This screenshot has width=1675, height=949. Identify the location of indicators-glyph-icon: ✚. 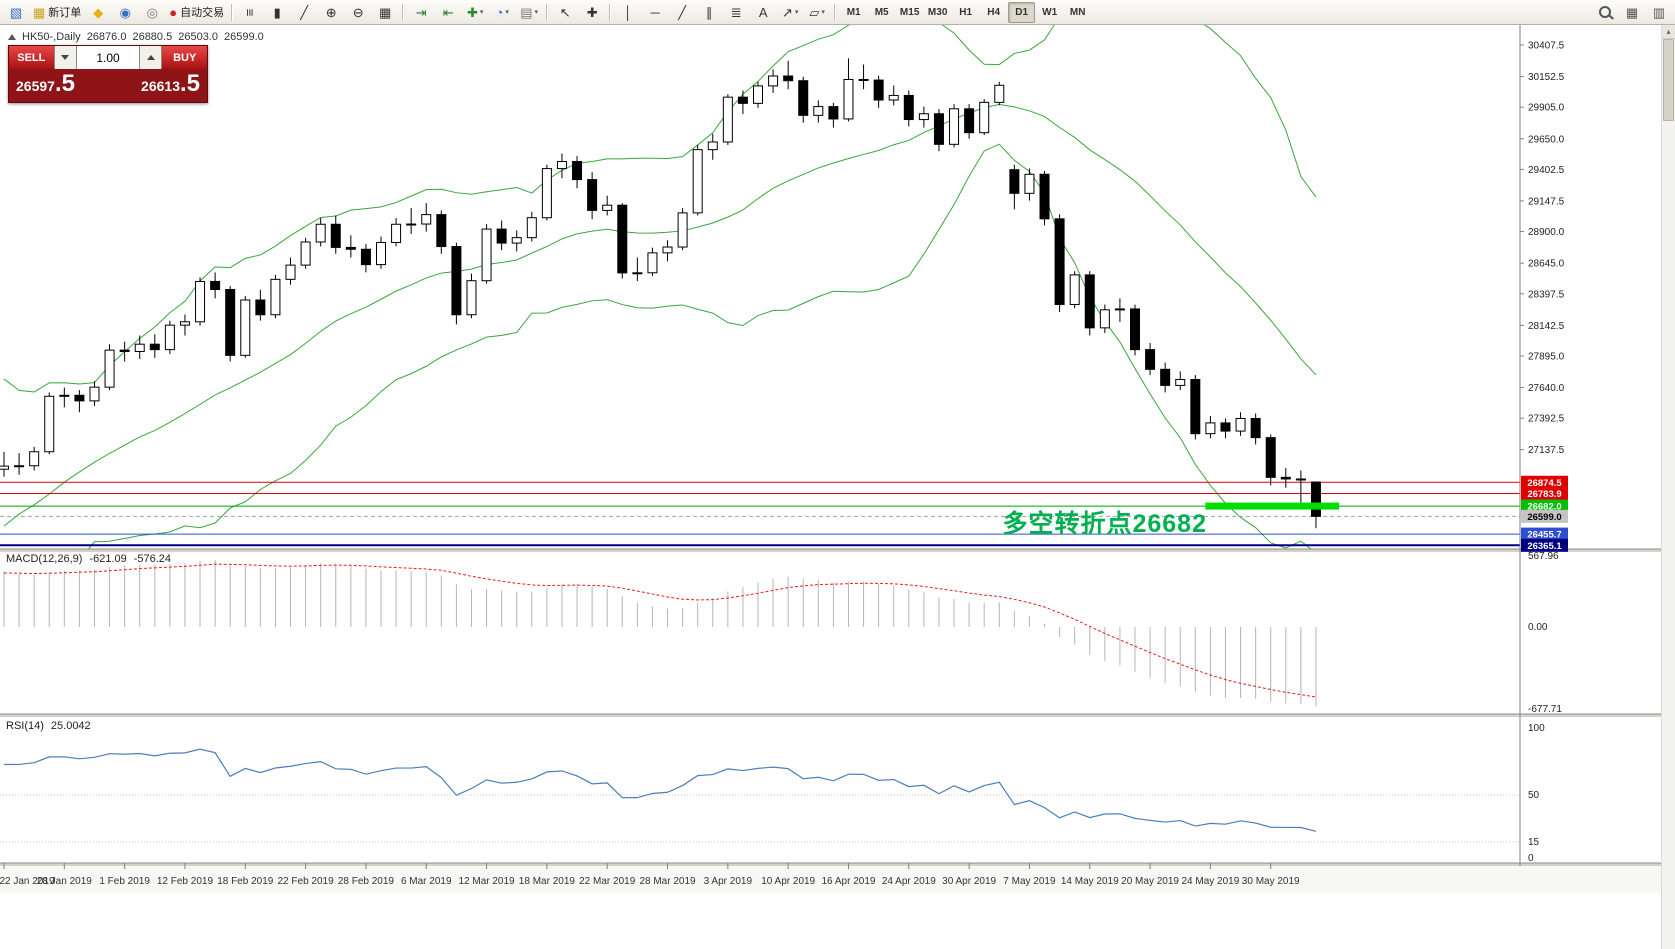
(472, 12).